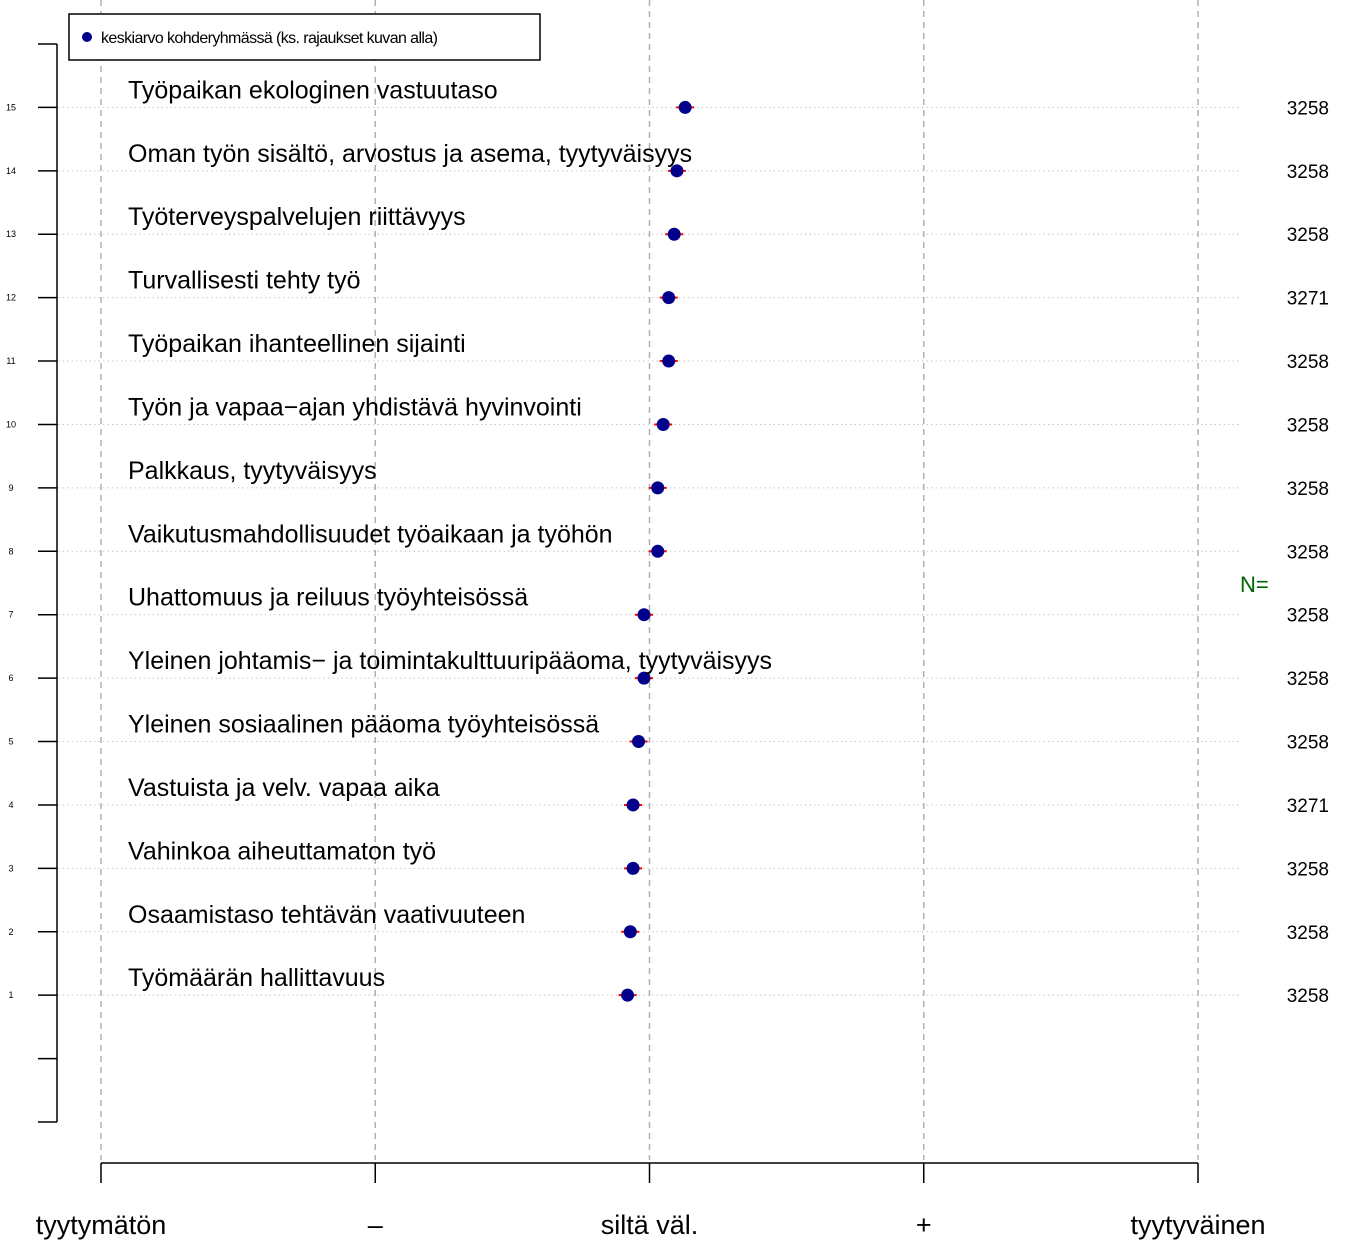 The width and height of the screenshot is (1346, 1240). What do you see at coordinates (924, 1225) in the screenshot?
I see `x-tick-label: +` at bounding box center [924, 1225].